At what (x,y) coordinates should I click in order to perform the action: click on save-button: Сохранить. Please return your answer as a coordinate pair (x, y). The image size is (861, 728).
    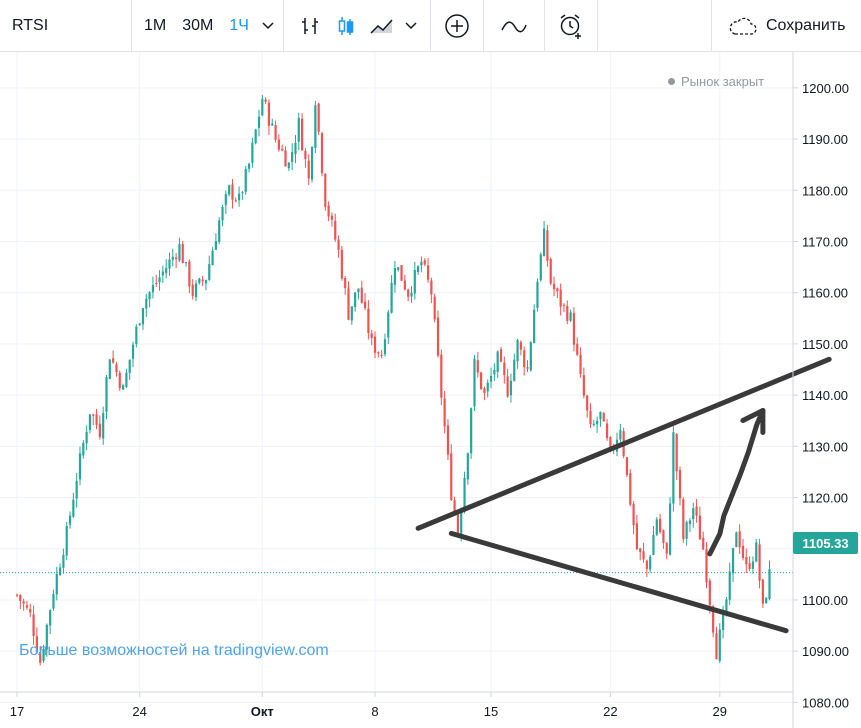
    Looking at the image, I should click on (786, 26).